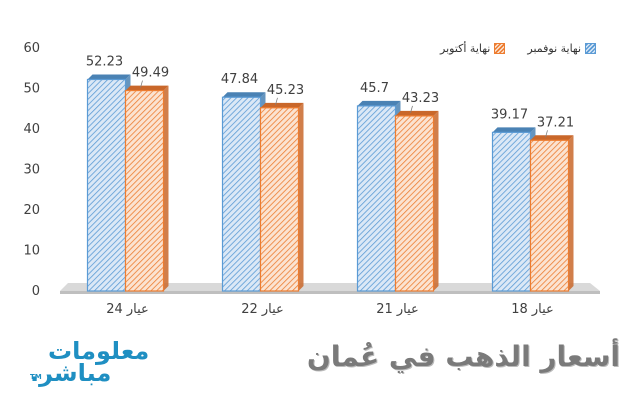 This screenshot has width=640, height=400. What do you see at coordinates (397, 309) in the screenshot?
I see `x-tick-label: عيار 21` at bounding box center [397, 309].